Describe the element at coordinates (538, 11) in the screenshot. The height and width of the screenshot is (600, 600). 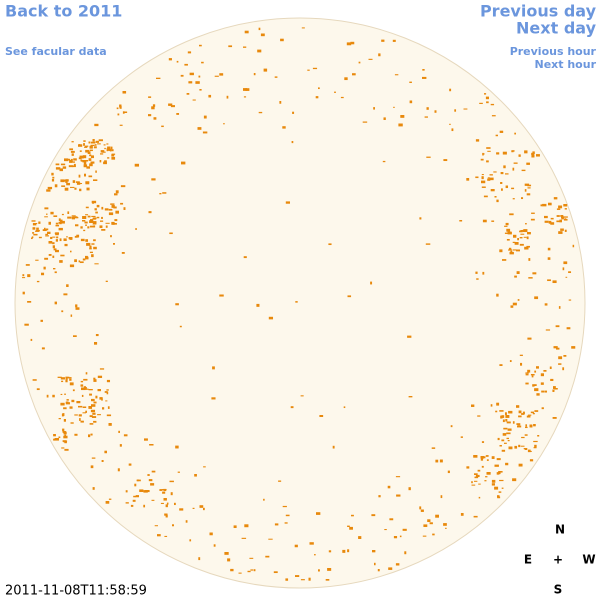
I see `previous-day-link: Previous day` at that location.